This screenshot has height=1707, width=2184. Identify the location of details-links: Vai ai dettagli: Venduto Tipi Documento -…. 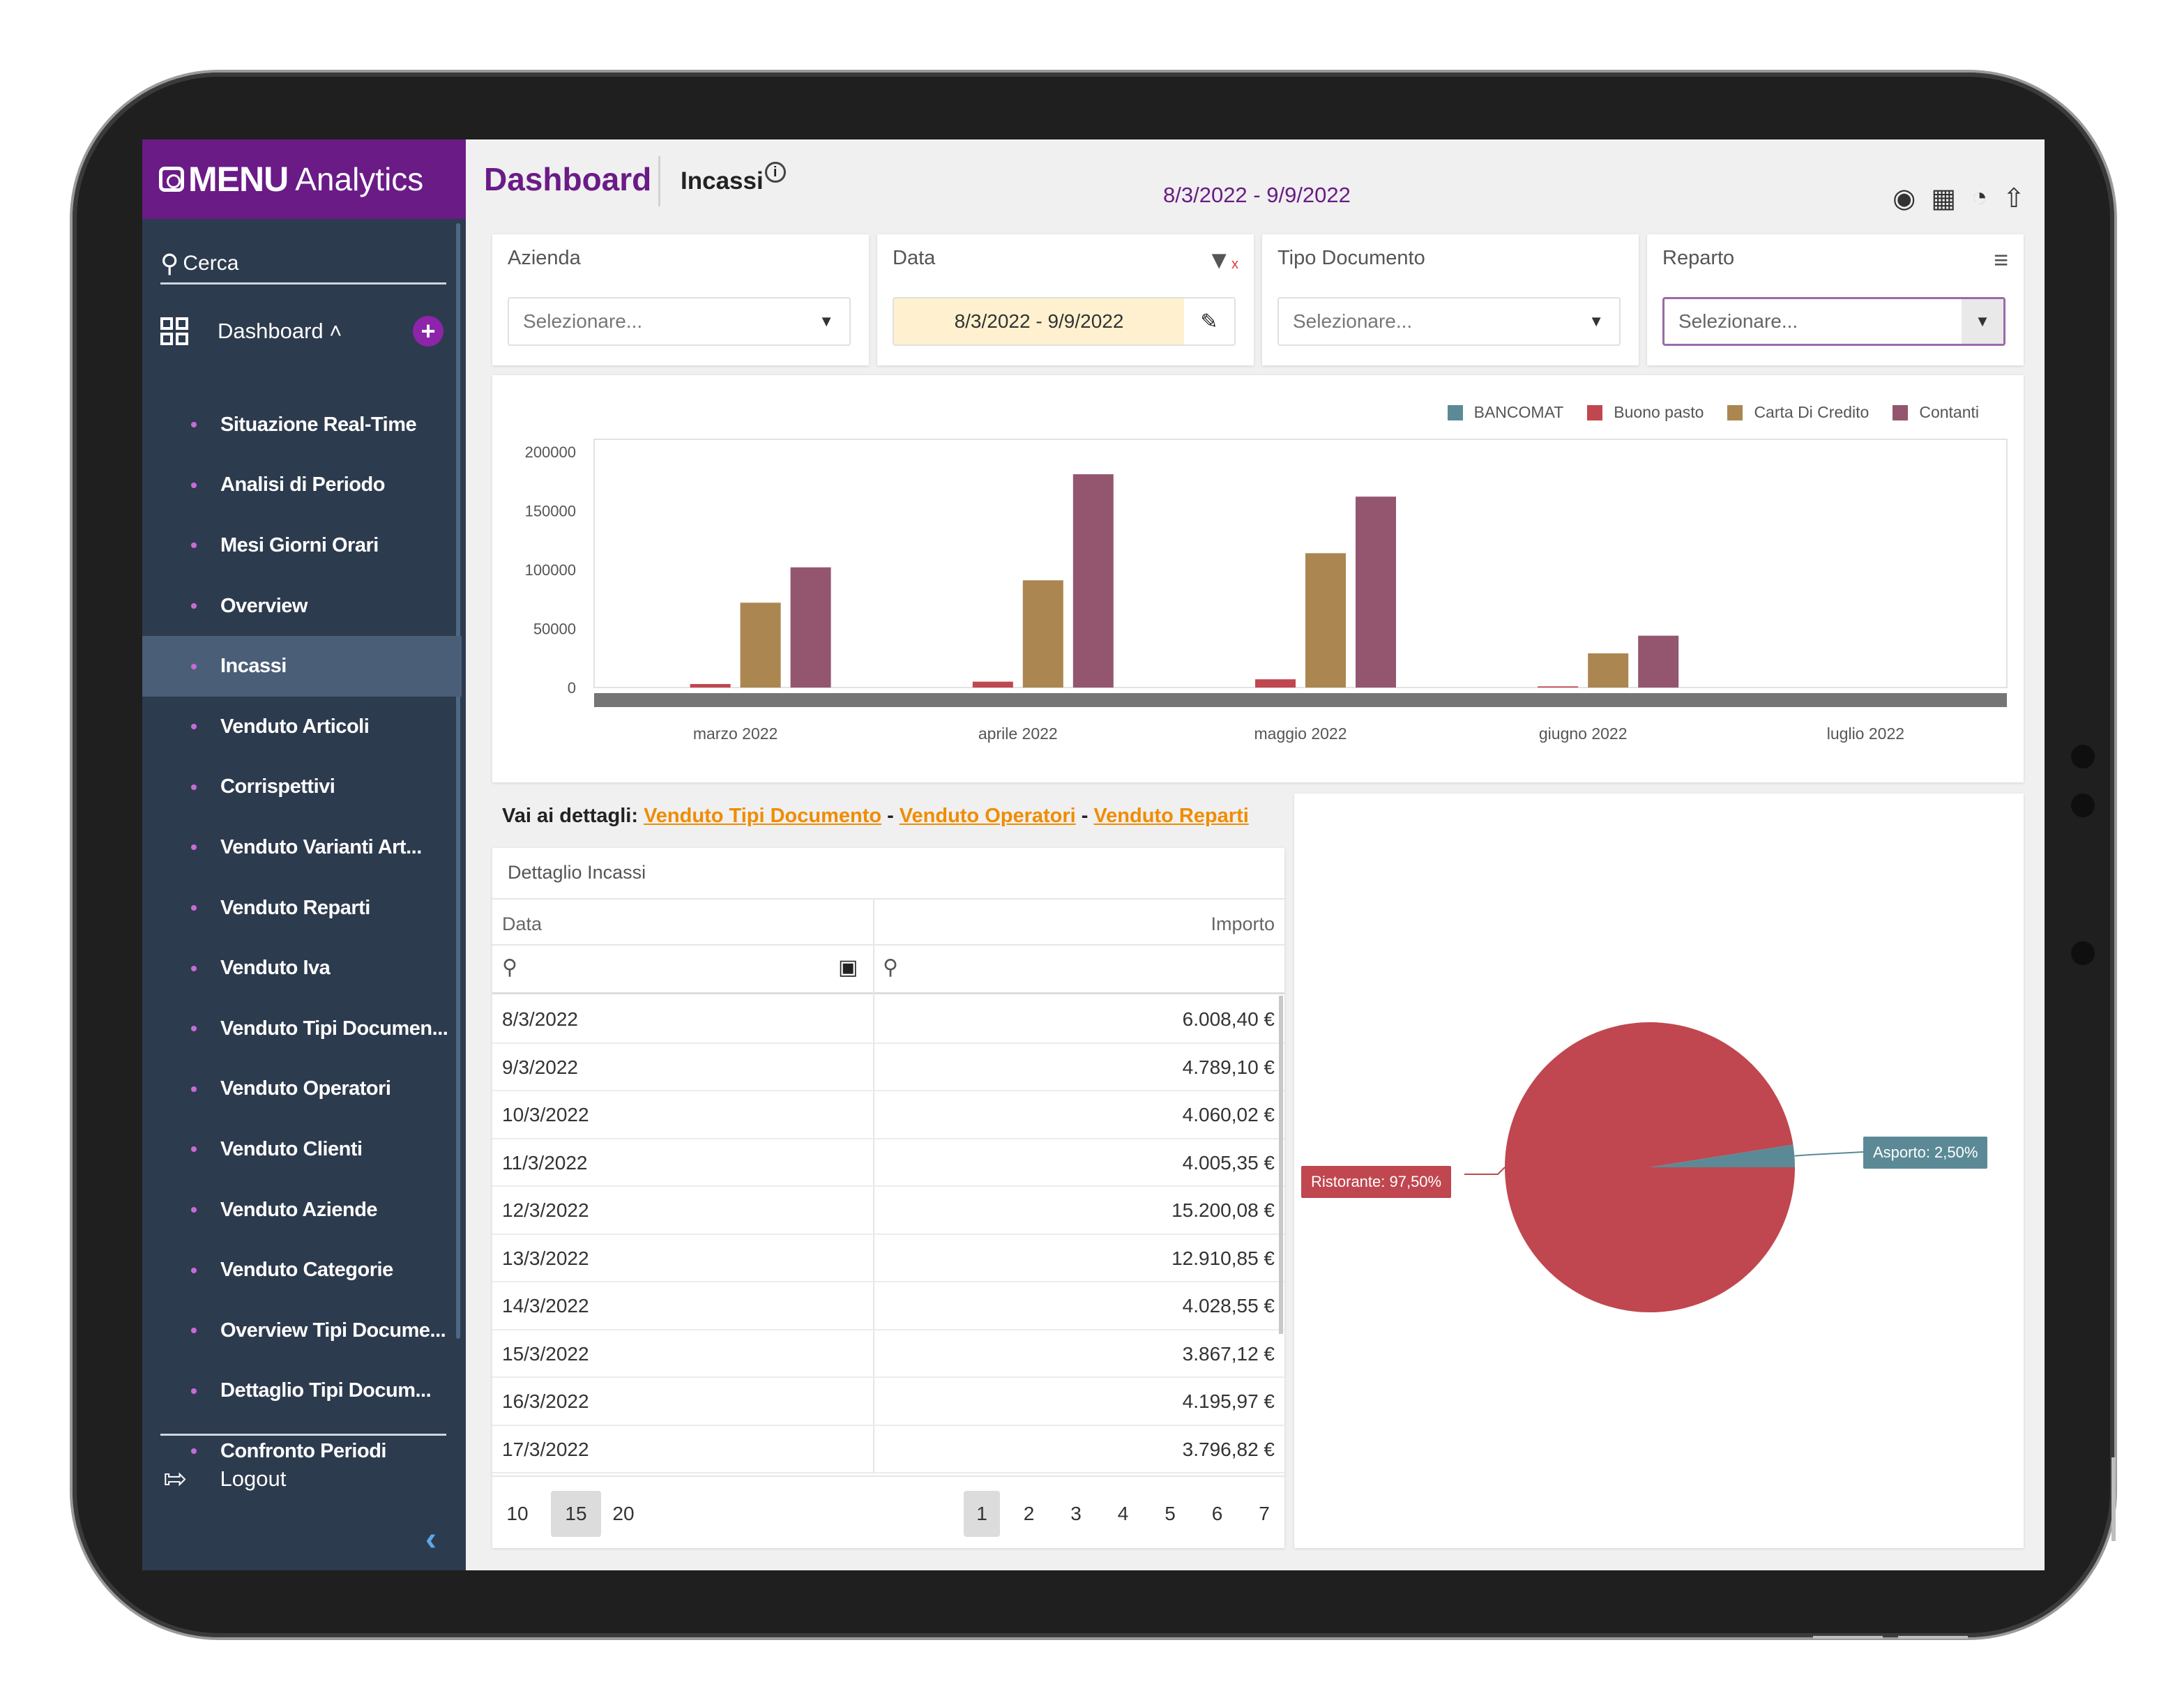
(876, 816).